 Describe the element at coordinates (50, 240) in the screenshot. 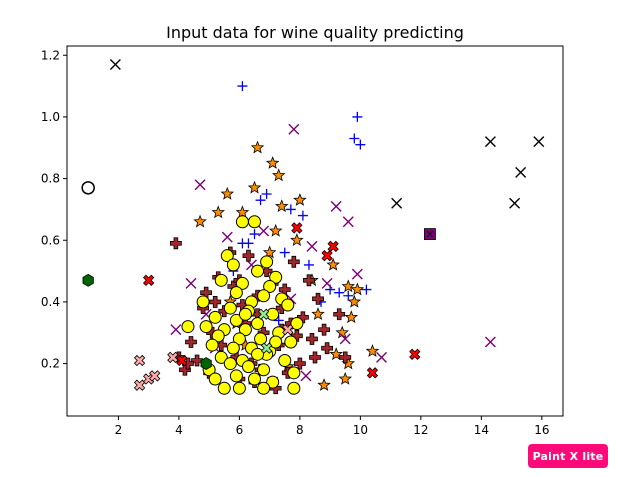

I see `y-tick-label: 0.6` at that location.